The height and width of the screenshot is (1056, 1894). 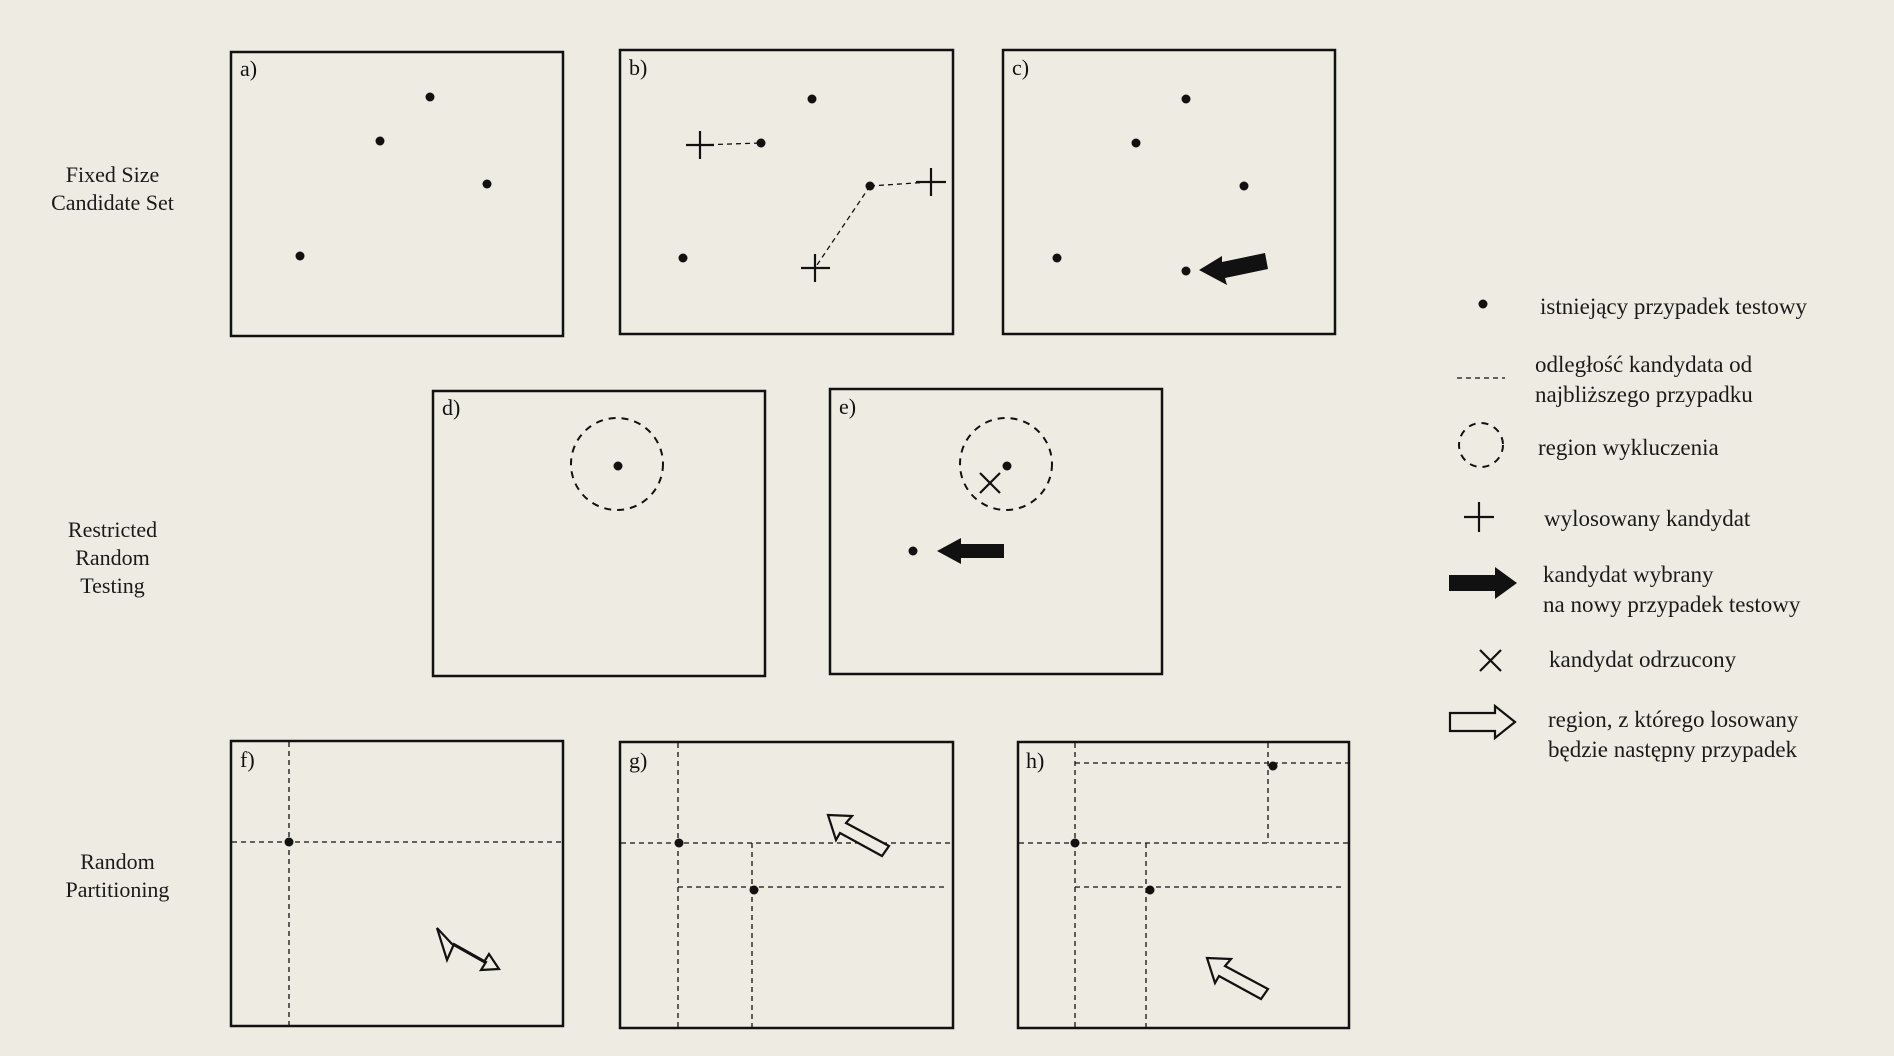 I want to click on dashed-circle-icon, so click(x=1481, y=445).